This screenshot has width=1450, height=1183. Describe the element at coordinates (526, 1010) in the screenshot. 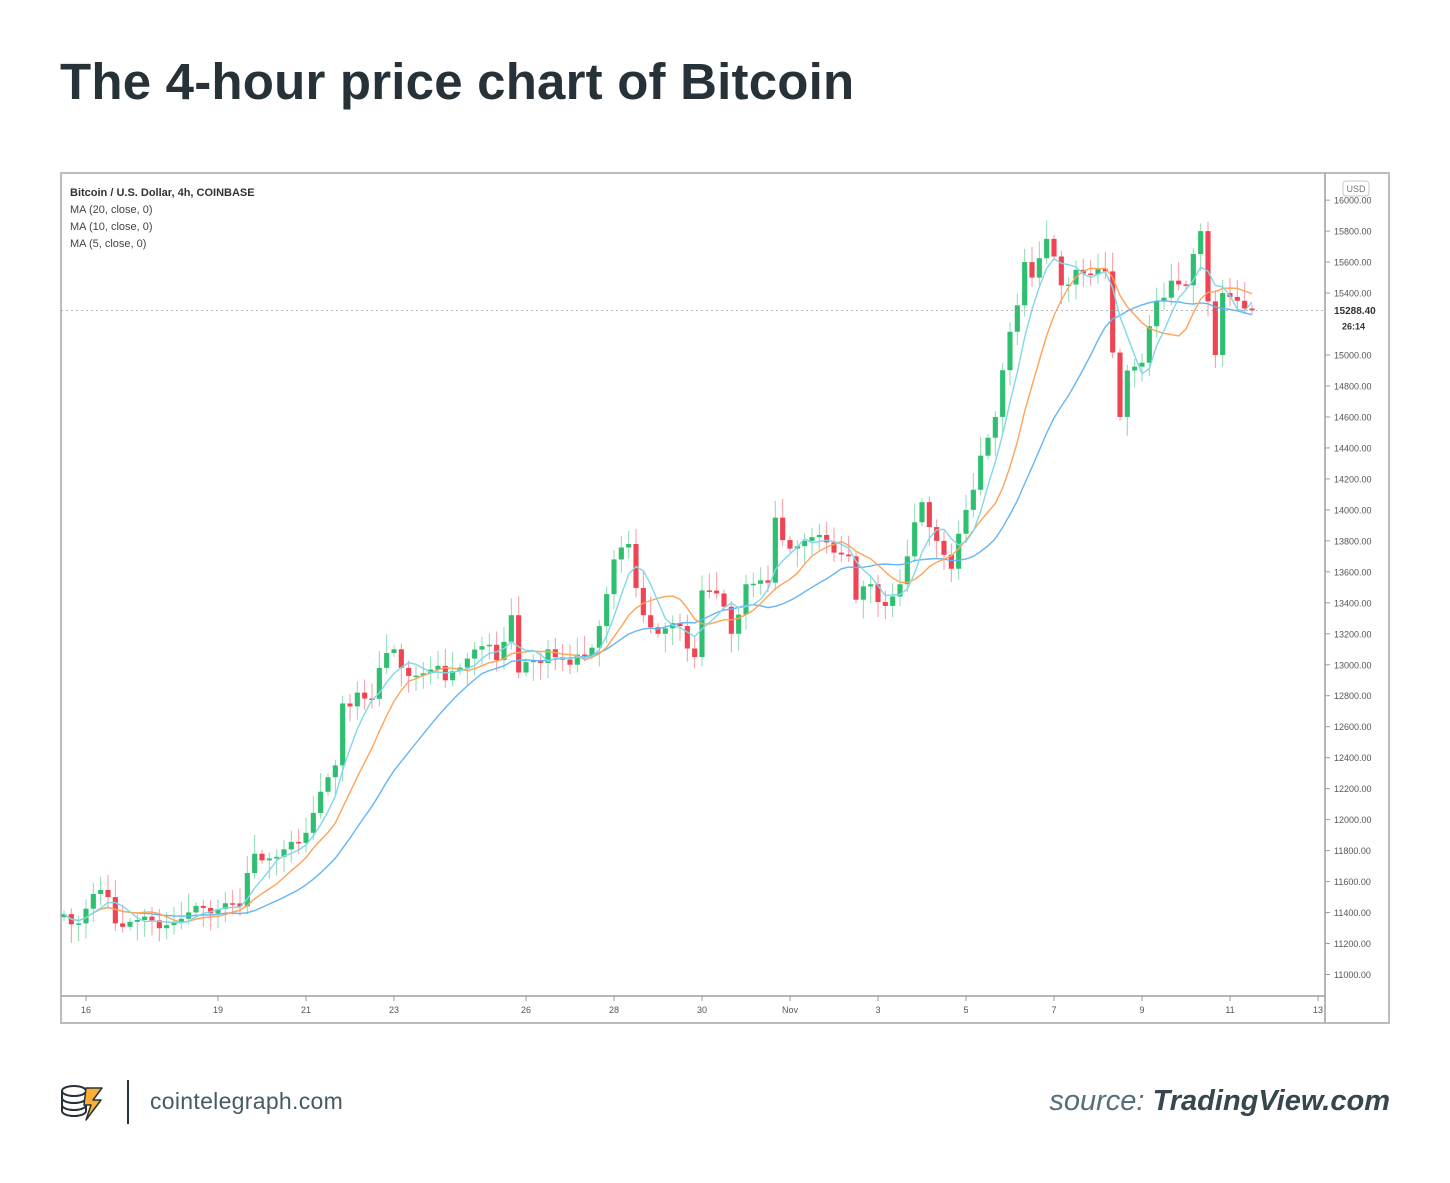

I see `x-tick-label: 26` at that location.